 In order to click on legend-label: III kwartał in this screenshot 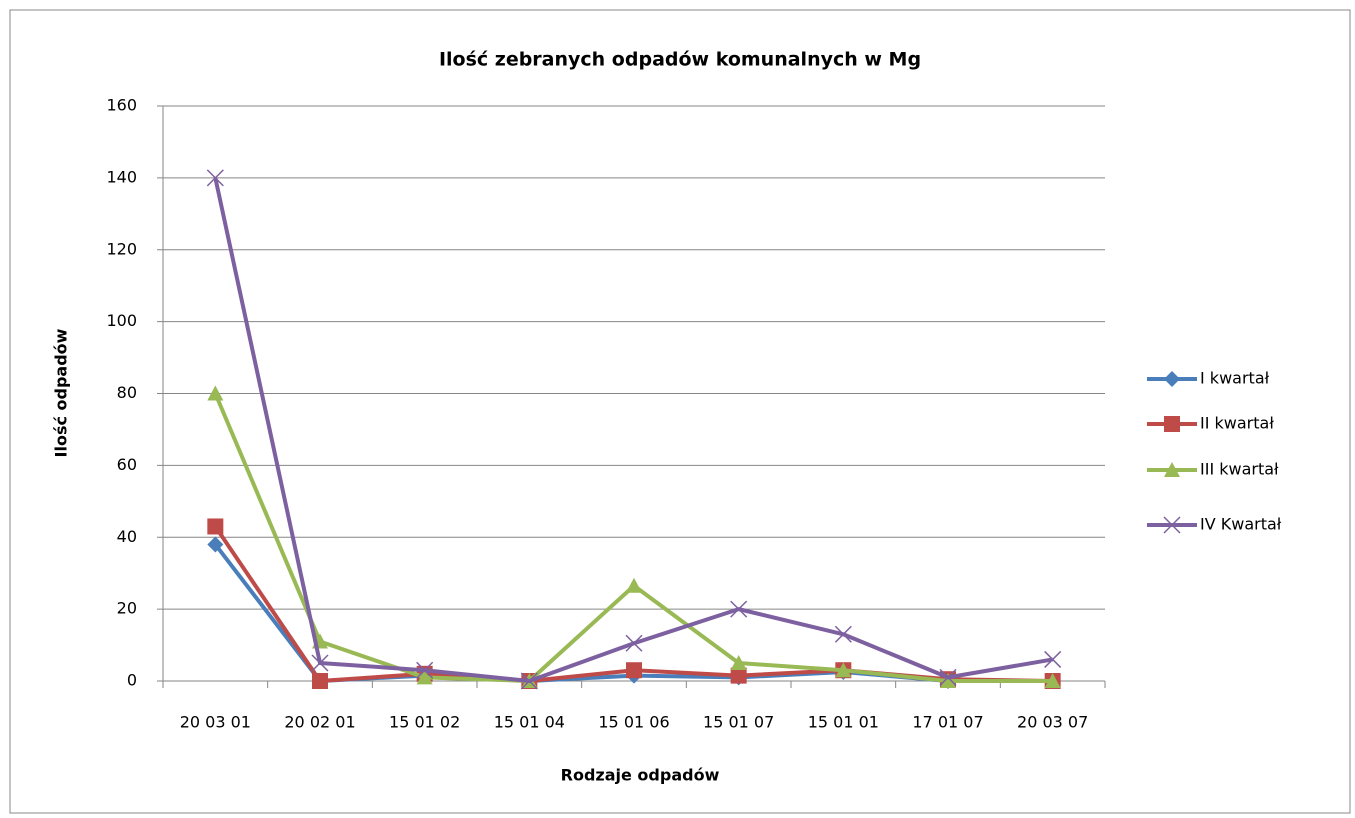, I will do `click(1239, 469)`.